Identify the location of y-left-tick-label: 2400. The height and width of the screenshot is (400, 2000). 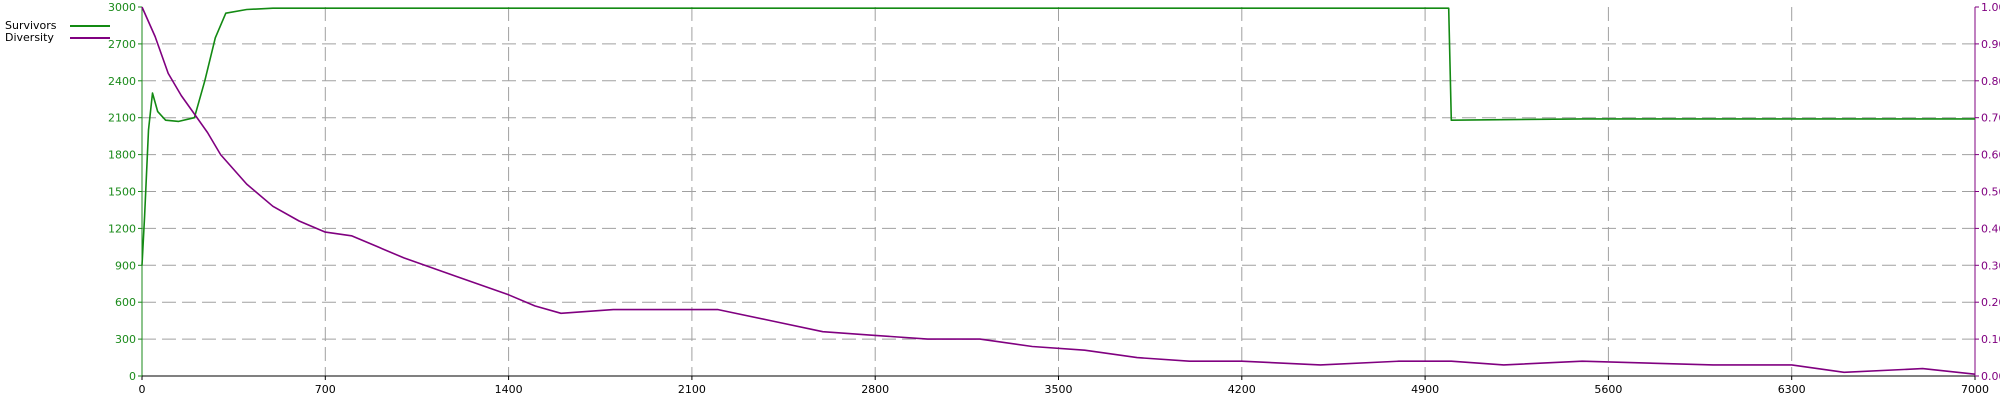
(122, 81).